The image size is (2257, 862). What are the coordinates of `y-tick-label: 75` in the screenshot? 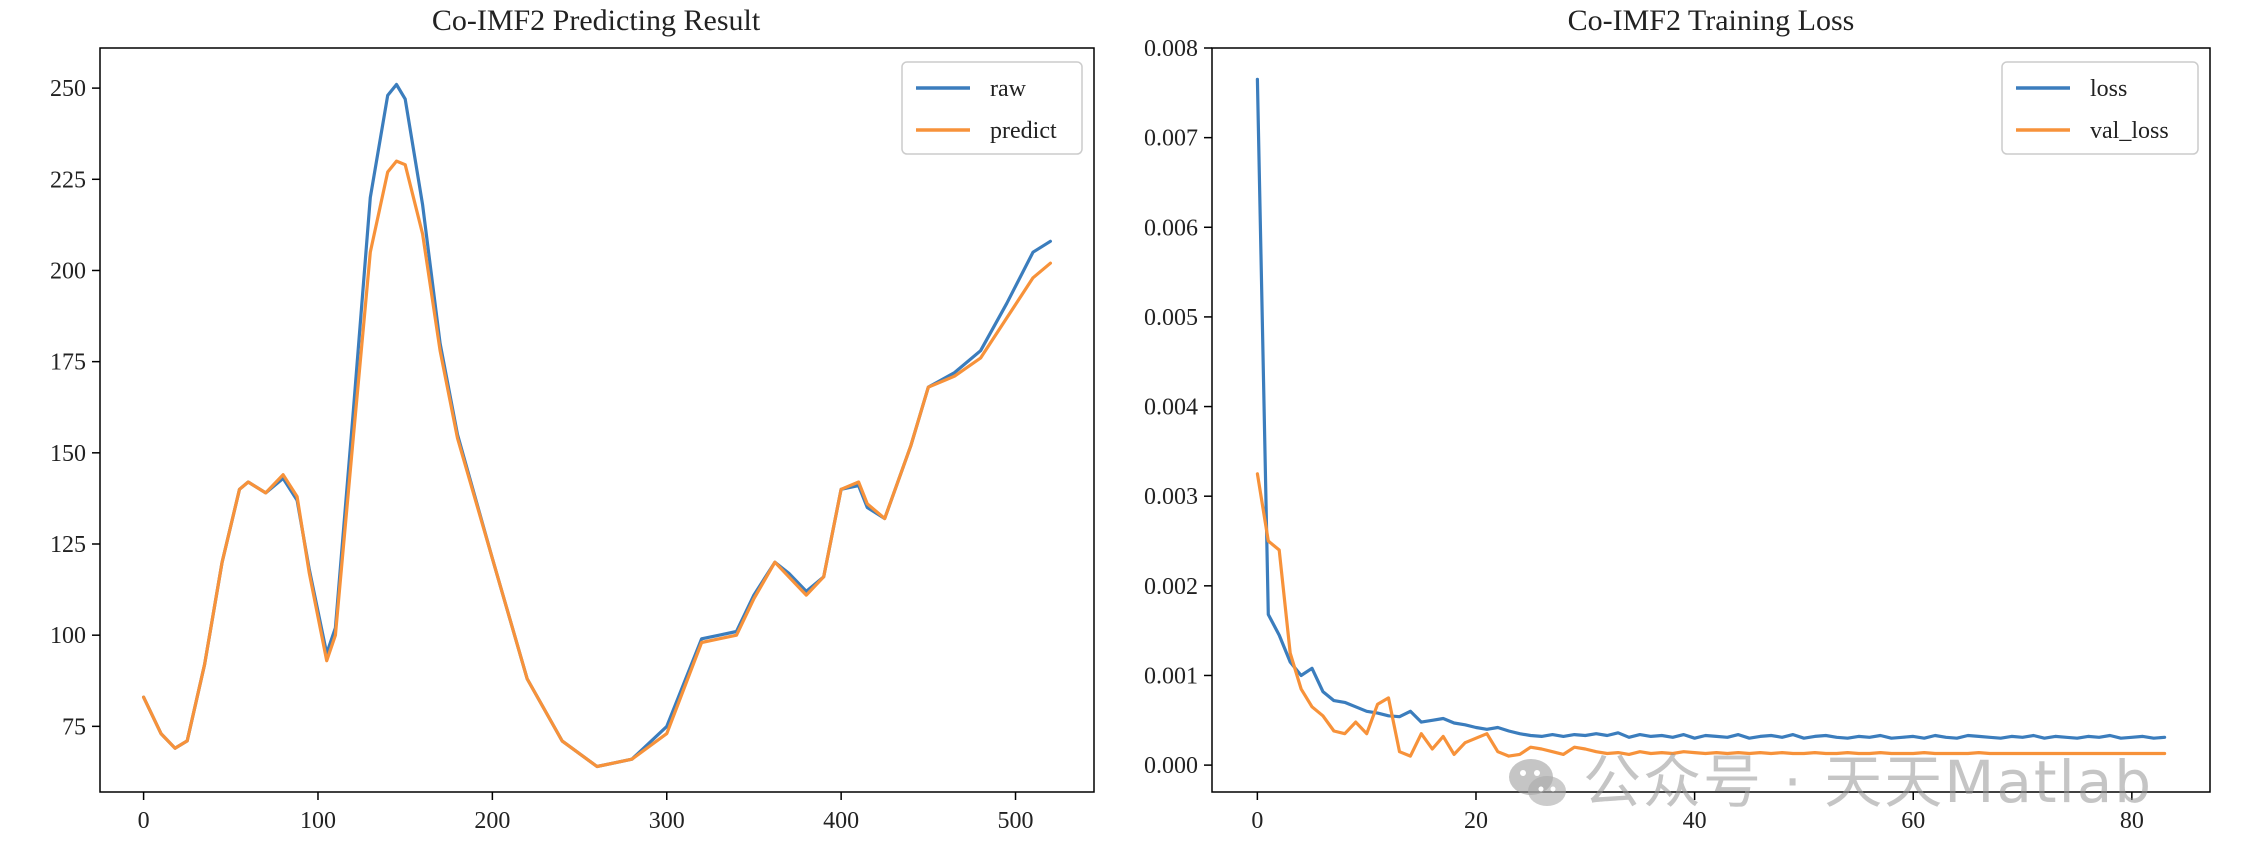 It's located at (74, 727).